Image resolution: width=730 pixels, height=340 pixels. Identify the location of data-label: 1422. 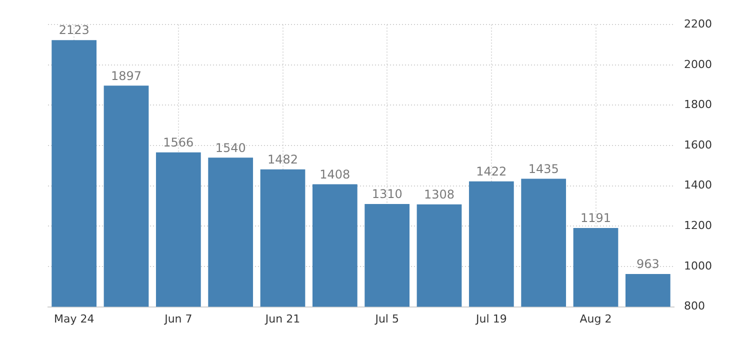
(491, 171).